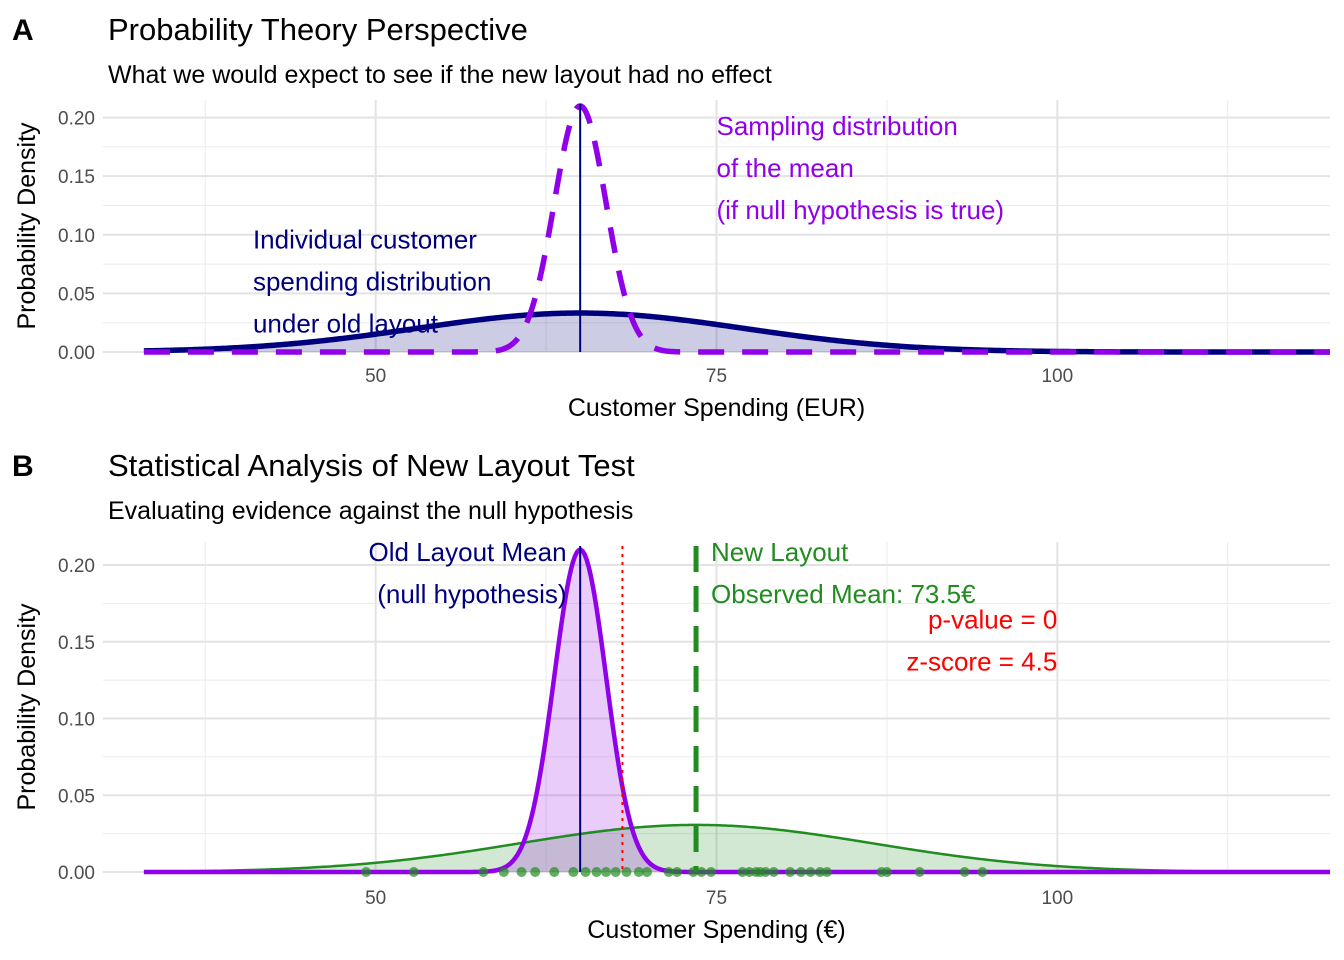 This screenshot has height=960, width=1344. Describe the element at coordinates (861, 210) in the screenshot. I see `annotation-line: (if null hypothesis is true)` at that location.